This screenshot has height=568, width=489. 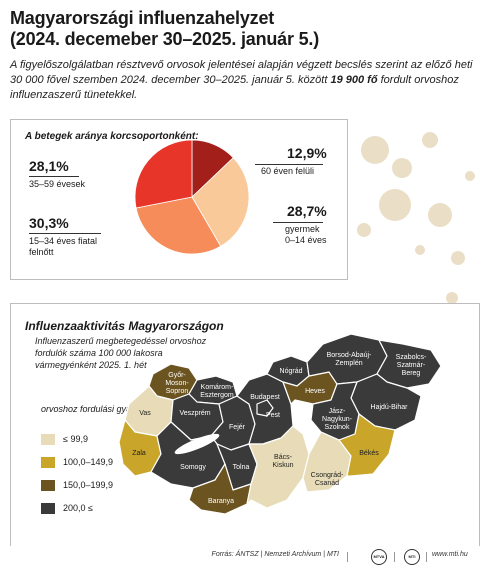 I want to click on label-jasz: Jász- Nagykun- Szolnok, so click(x=337, y=419).